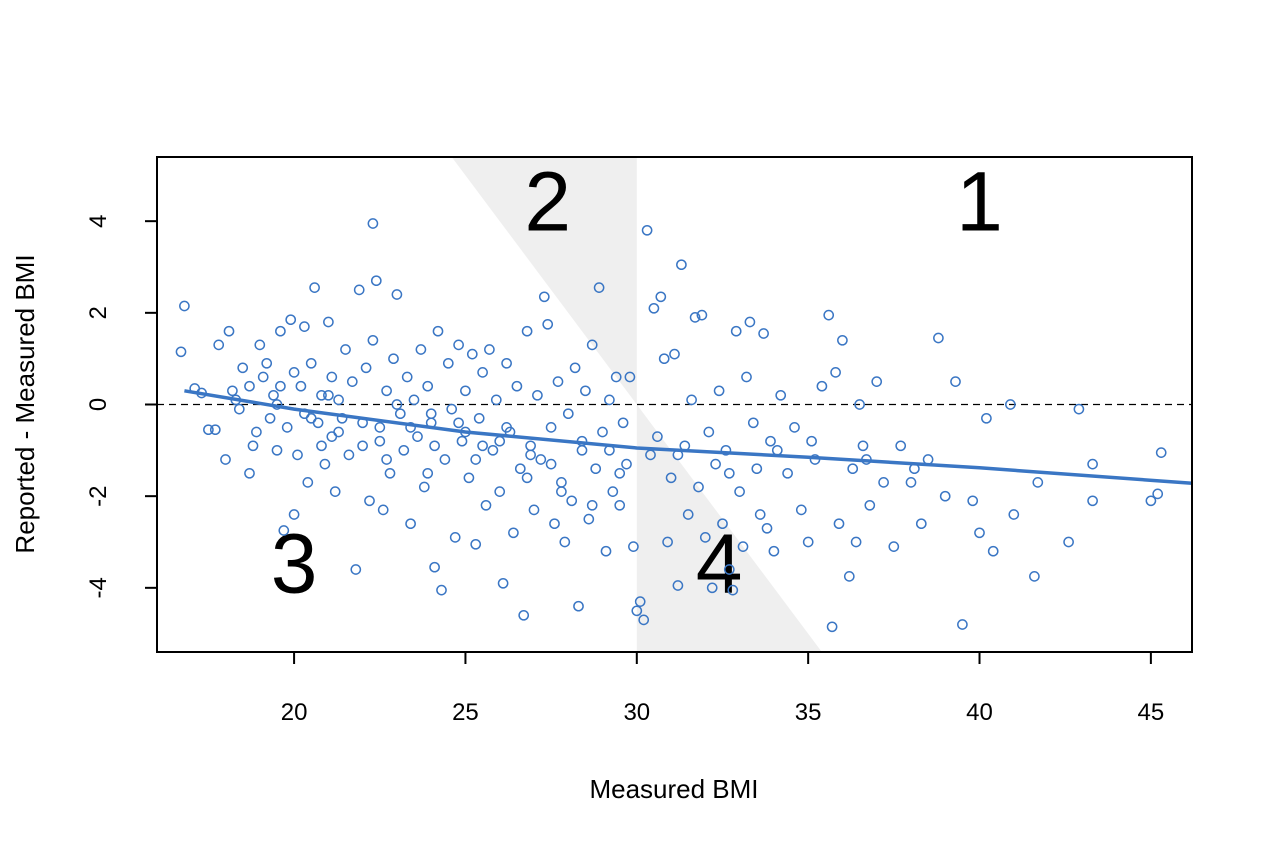 Image resolution: width=1272 pixels, height=848 pixels. What do you see at coordinates (979, 201) in the screenshot?
I see `region-label-1: 1` at bounding box center [979, 201].